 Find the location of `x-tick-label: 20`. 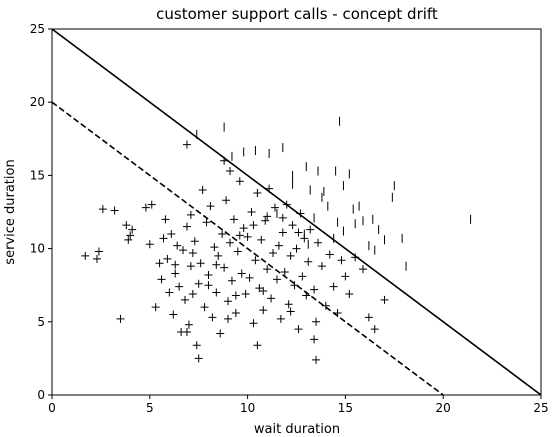

x-tick-label: 20 is located at coordinates (443, 408).